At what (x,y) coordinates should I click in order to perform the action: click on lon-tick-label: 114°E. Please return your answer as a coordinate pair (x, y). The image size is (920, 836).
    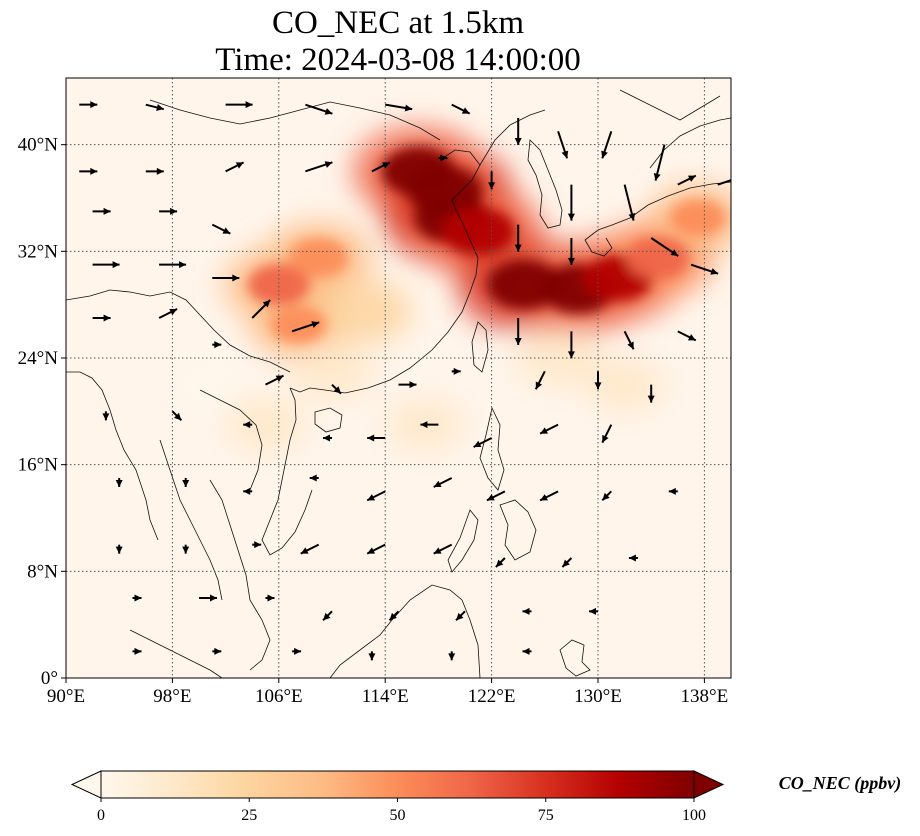
    Looking at the image, I should click on (385, 696).